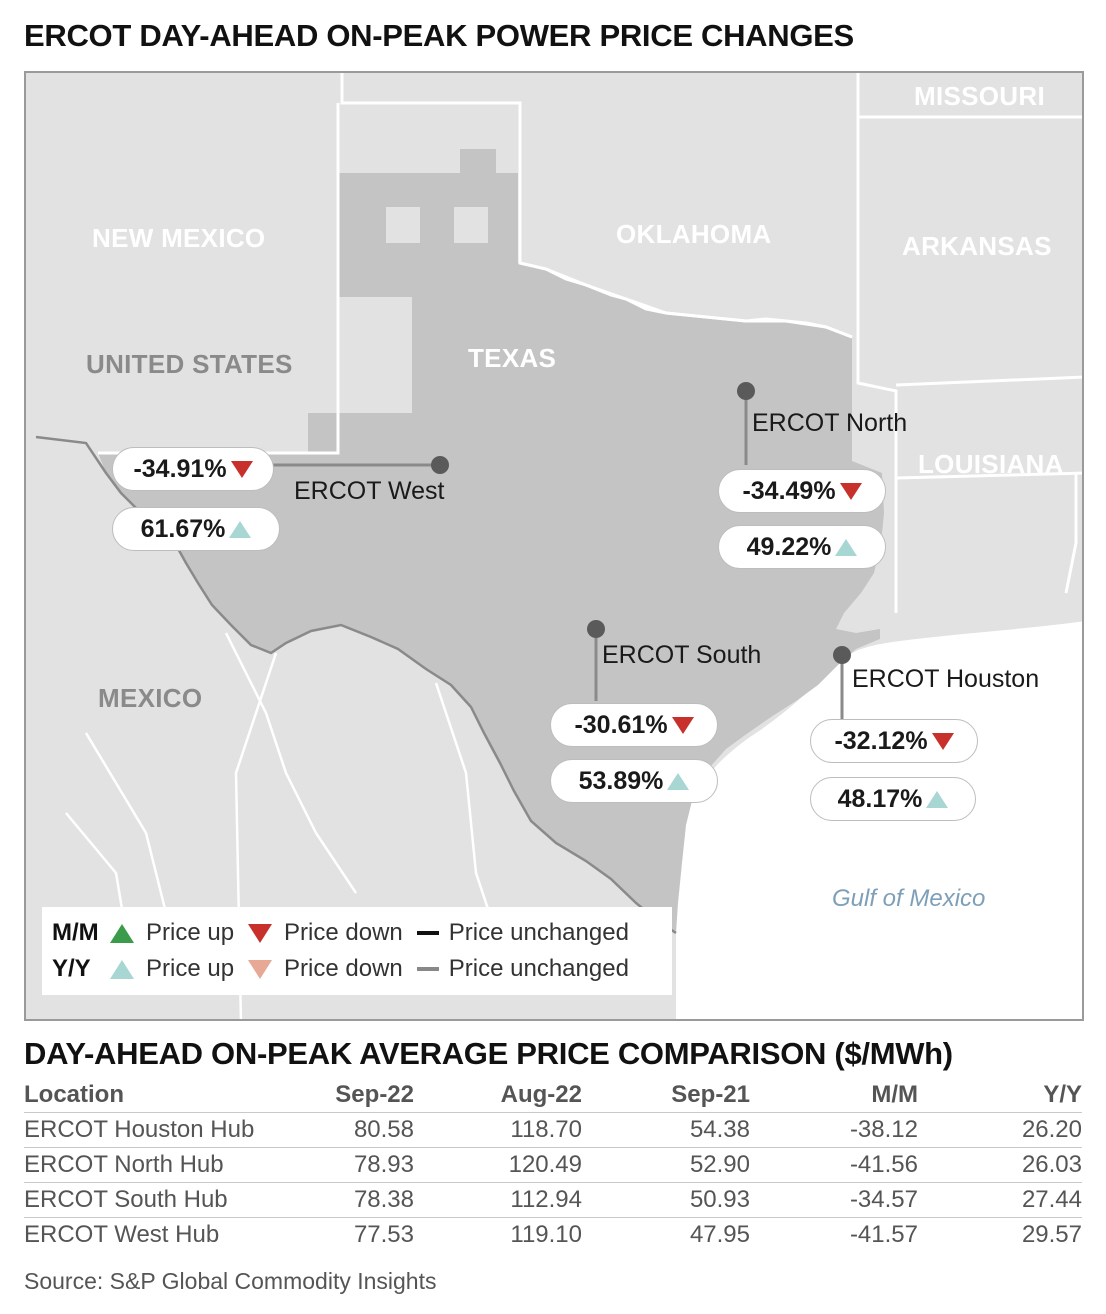 This screenshot has height=1314, width=1106. I want to click on hub-label-houston: ERCOT Houston, so click(946, 679).